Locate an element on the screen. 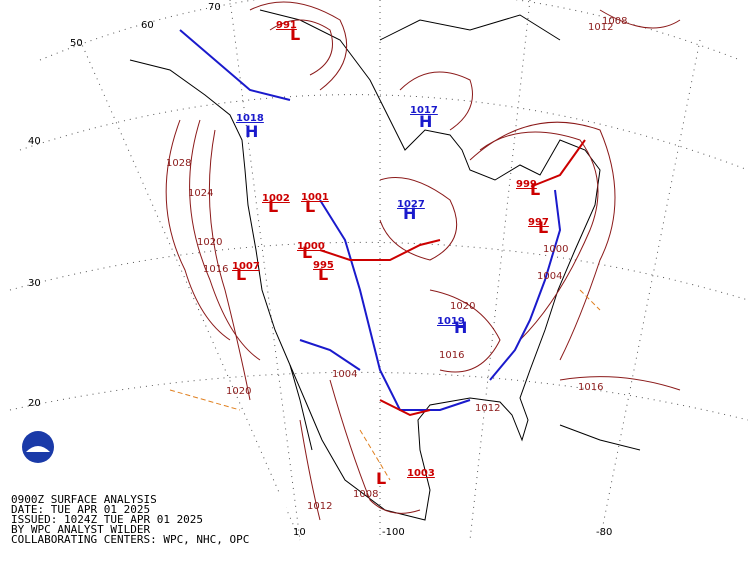 The image size is (748, 562). center-pressure: 991 is located at coordinates (286, 25).